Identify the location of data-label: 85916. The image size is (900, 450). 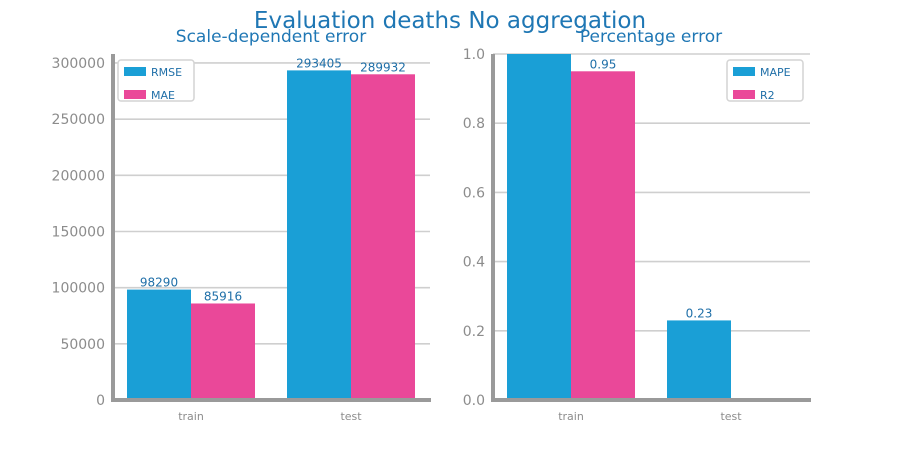
(223, 296).